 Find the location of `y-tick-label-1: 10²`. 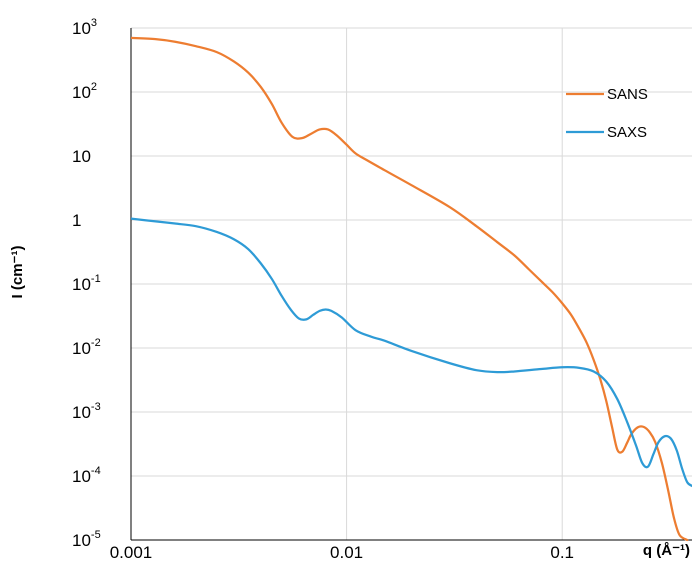

y-tick-label-1: 10² is located at coordinates (84, 91).